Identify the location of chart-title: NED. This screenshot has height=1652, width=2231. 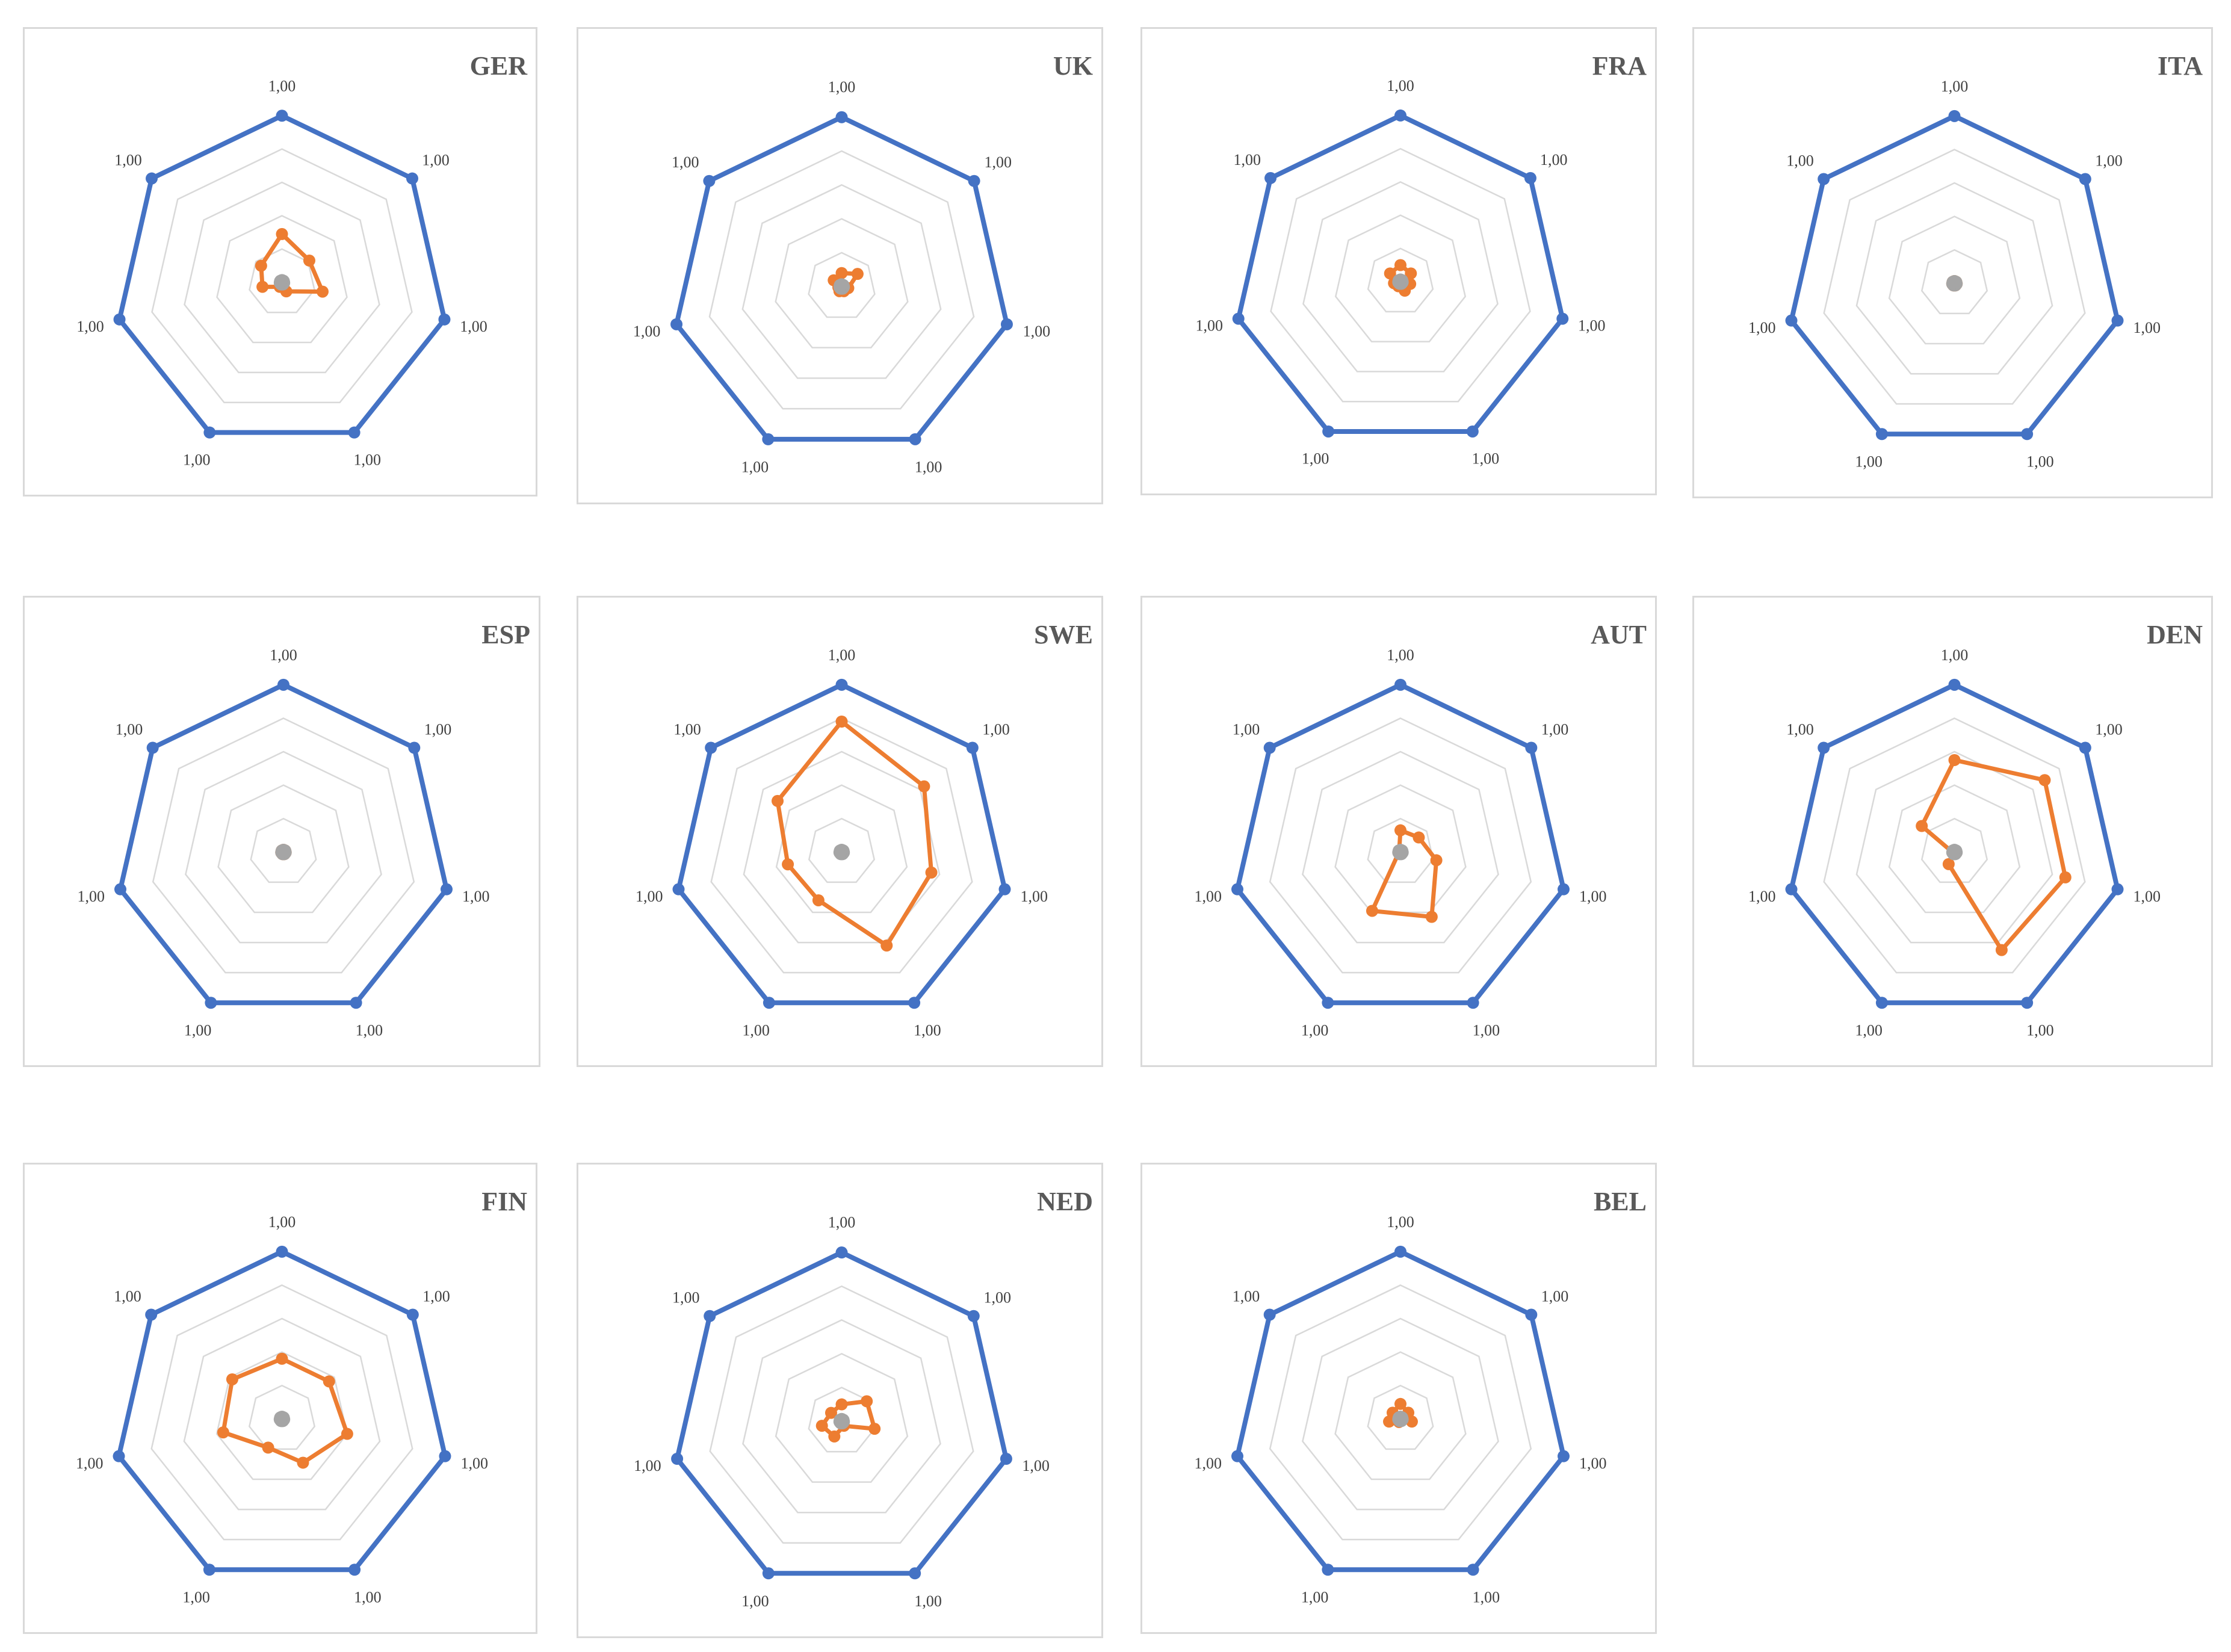
(1065, 1201).